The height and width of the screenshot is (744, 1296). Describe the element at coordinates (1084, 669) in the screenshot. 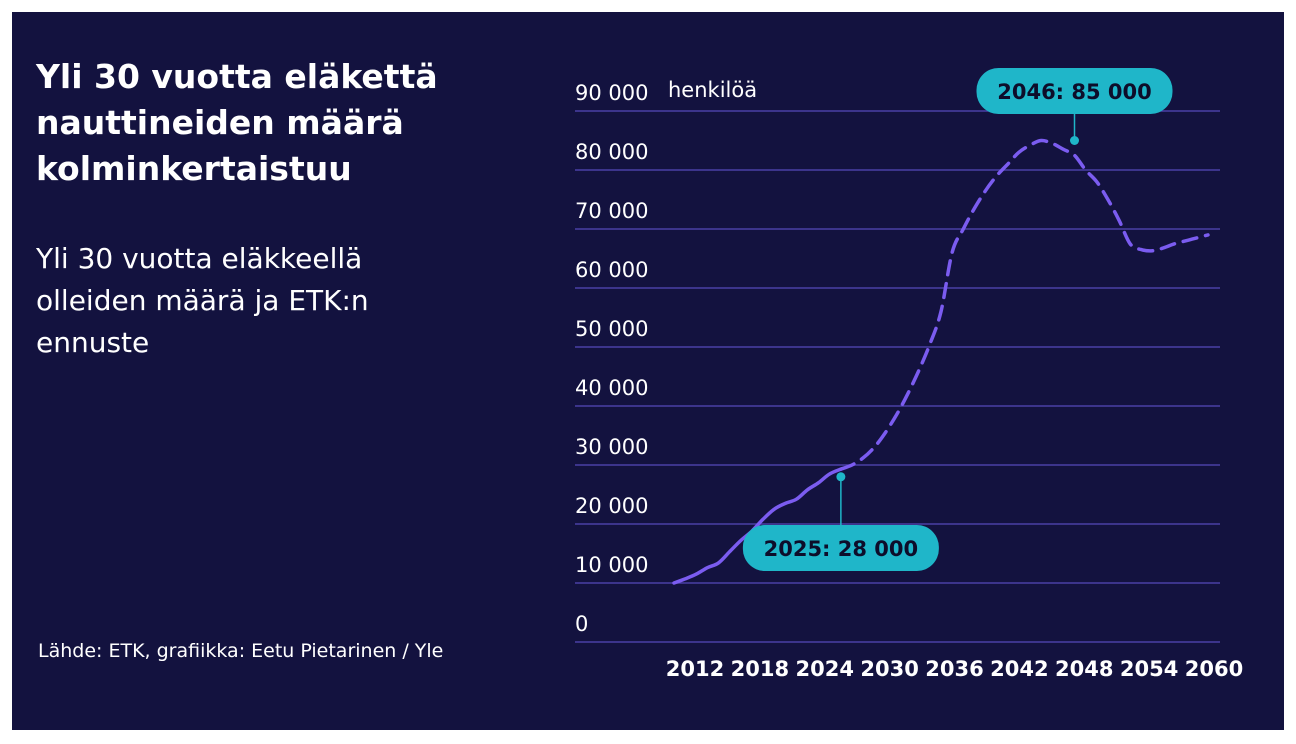

I see `x-tick-label: 2048` at that location.